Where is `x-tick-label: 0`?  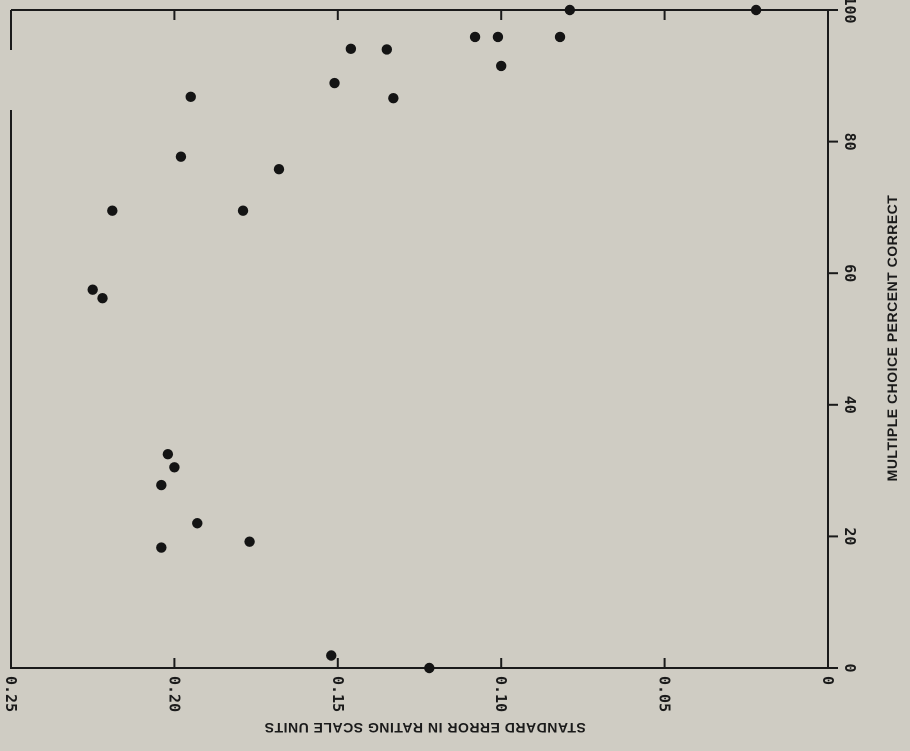
x-tick-label: 0 is located at coordinates (828, 680).